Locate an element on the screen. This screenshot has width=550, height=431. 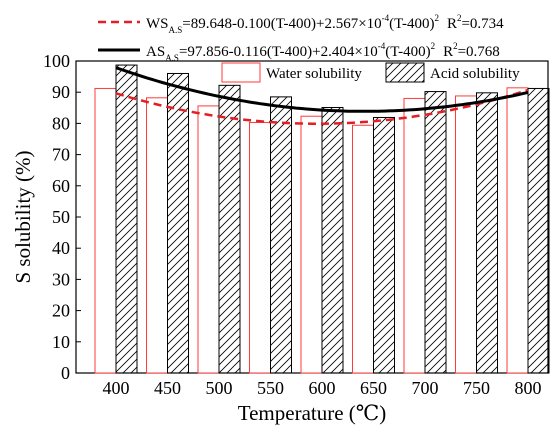
y-tick-label: 60 is located at coordinates (61, 186).